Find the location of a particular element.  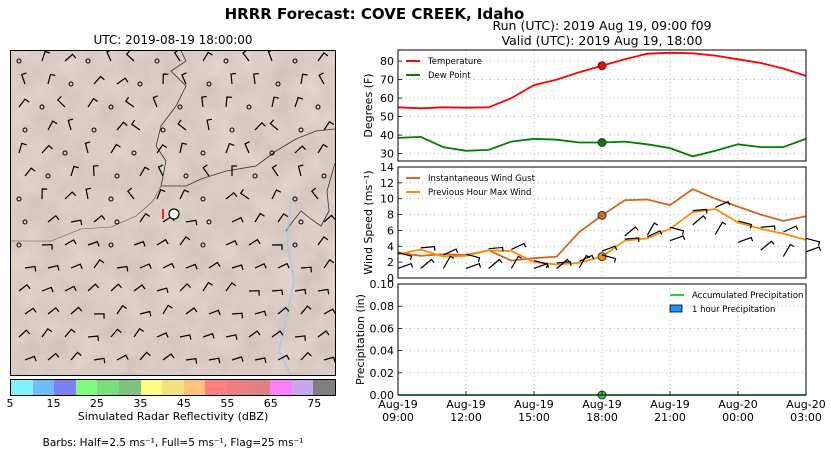

x-tick-label: 15:00 is located at coordinates (534, 417).